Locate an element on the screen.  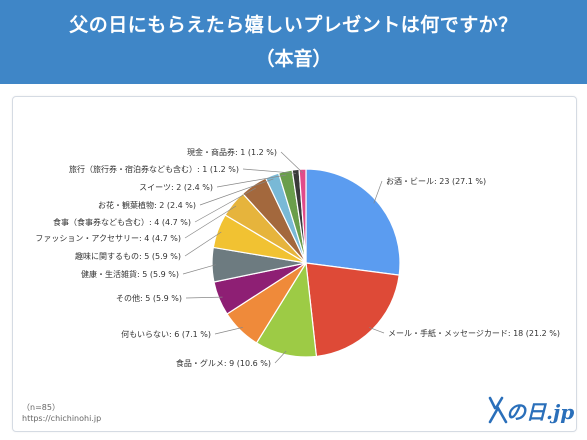
sample-size: （n=85） is located at coordinates (41, 407).